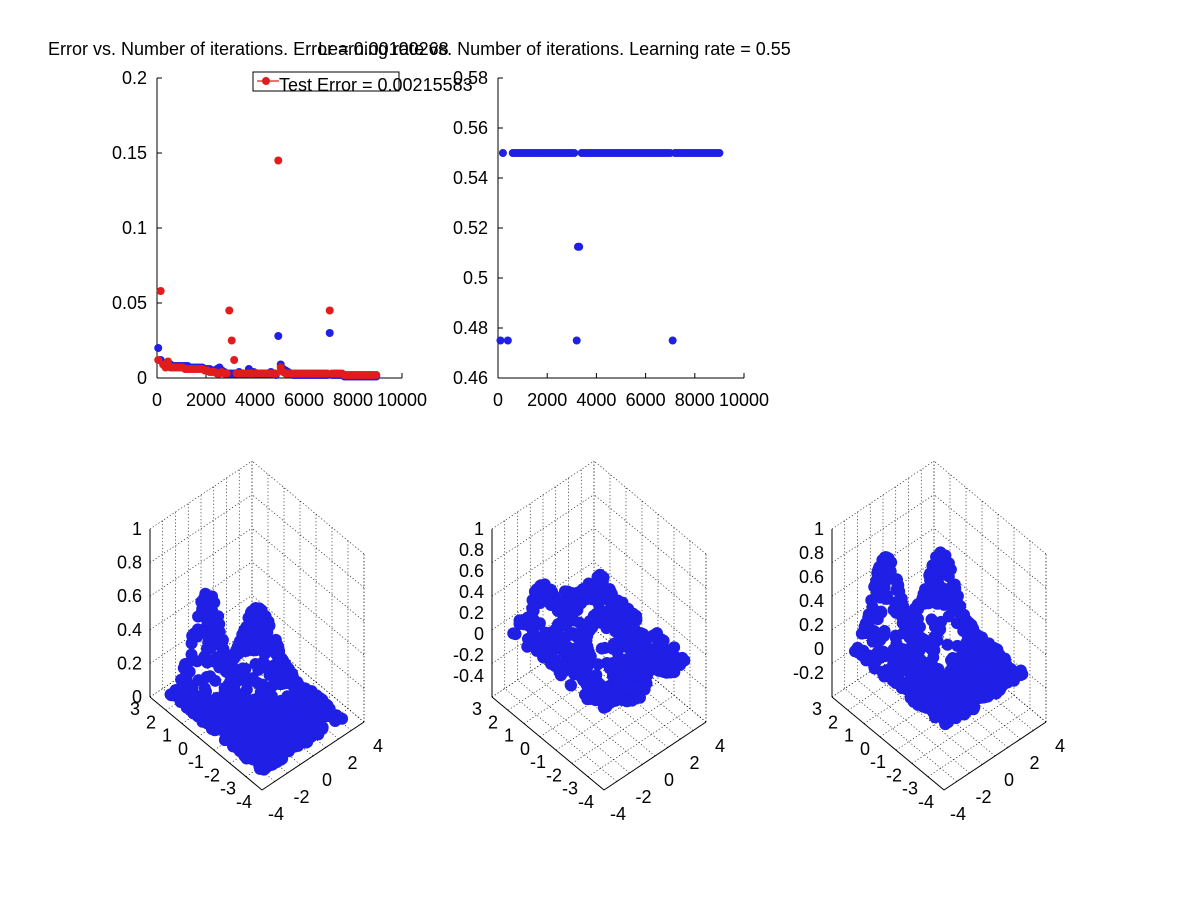  Describe the element at coordinates (470, 78) in the screenshot. I see `learning-rate-plot-y-tick-label: 0.58` at that location.